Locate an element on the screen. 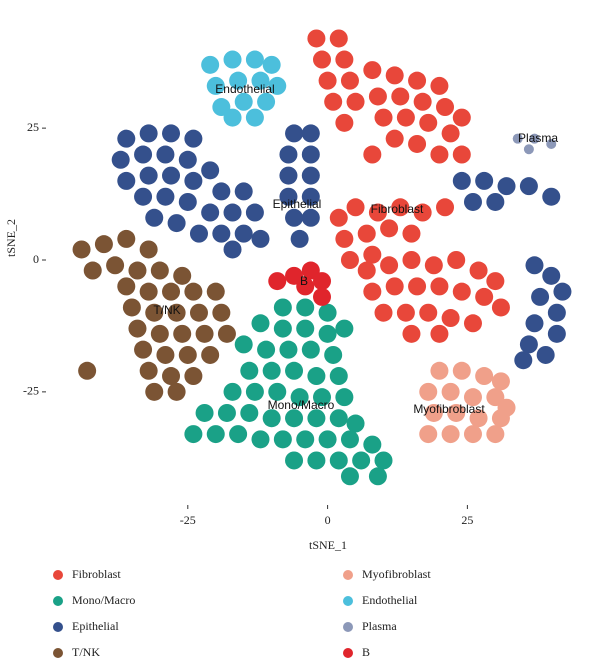 This screenshot has height=660, width=600. cluster-label: Myofibroblast is located at coordinates (449, 409).